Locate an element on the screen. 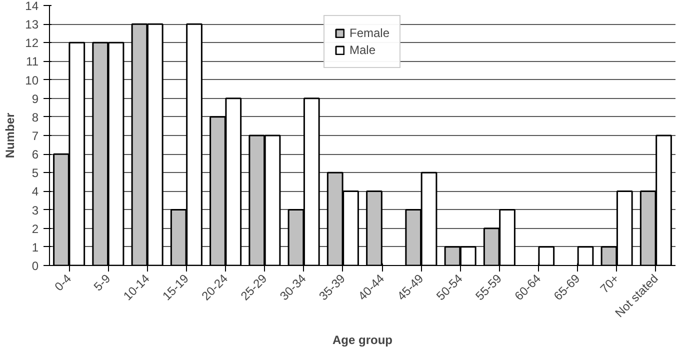  y-tick-label: 12 is located at coordinates (32, 43).